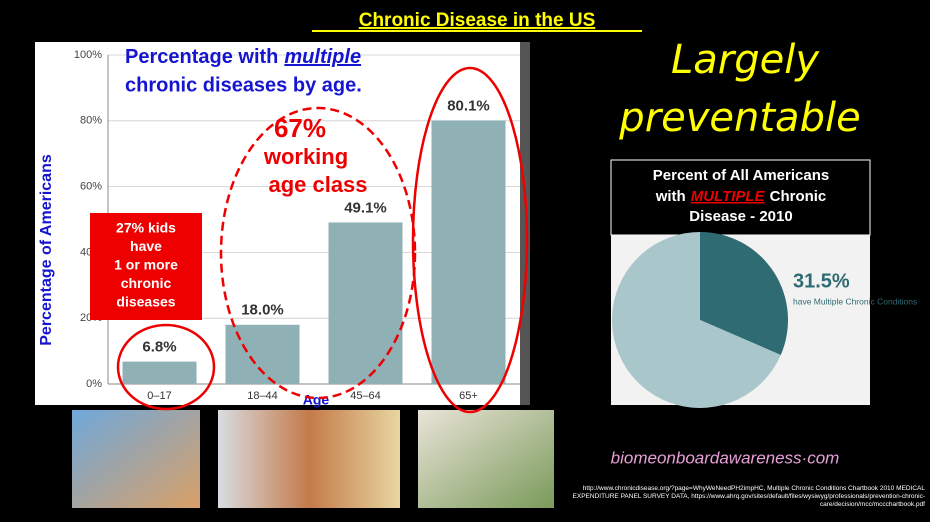 Image resolution: width=930 pixels, height=522 pixels. I want to click on tagline: Largely, so click(745, 60).